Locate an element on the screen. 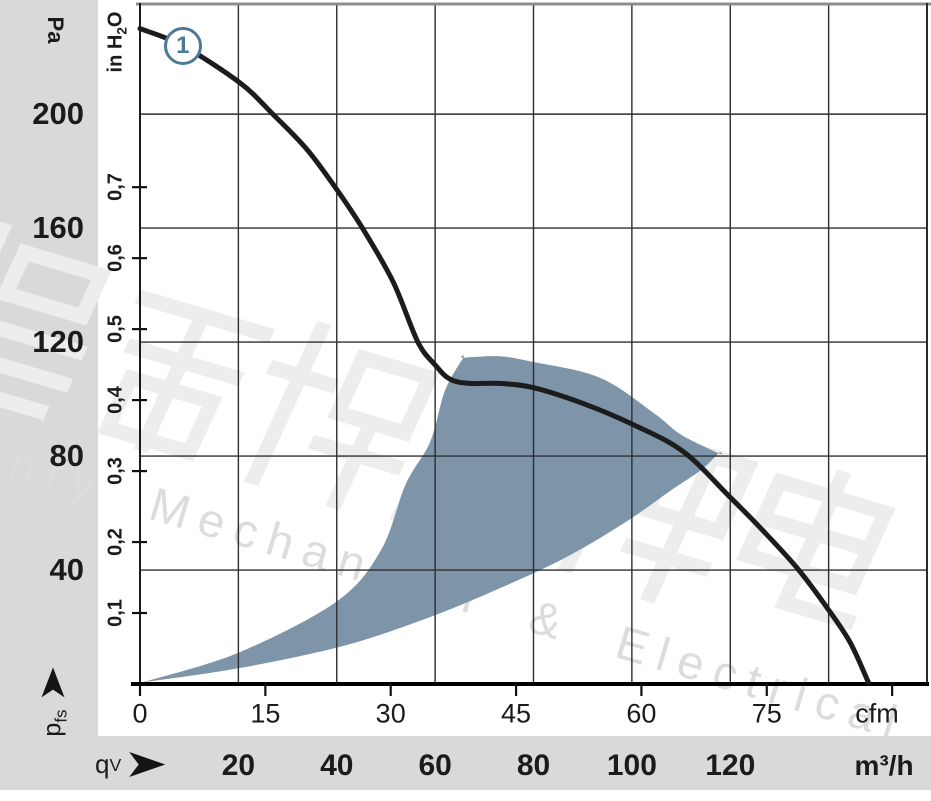  curve-number-badge: 1 is located at coordinates (182, 45).